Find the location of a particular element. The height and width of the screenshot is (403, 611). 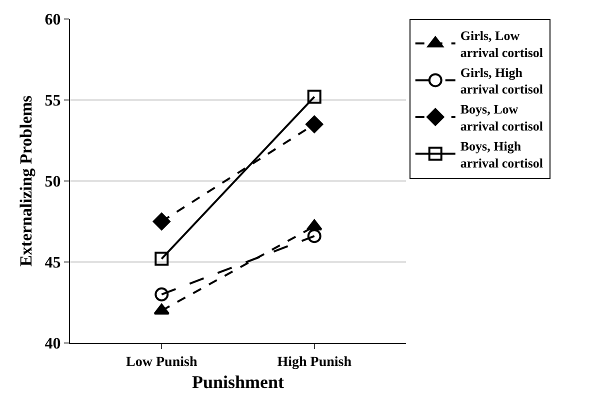

y-tick-label: 60 is located at coordinates (52, 20).